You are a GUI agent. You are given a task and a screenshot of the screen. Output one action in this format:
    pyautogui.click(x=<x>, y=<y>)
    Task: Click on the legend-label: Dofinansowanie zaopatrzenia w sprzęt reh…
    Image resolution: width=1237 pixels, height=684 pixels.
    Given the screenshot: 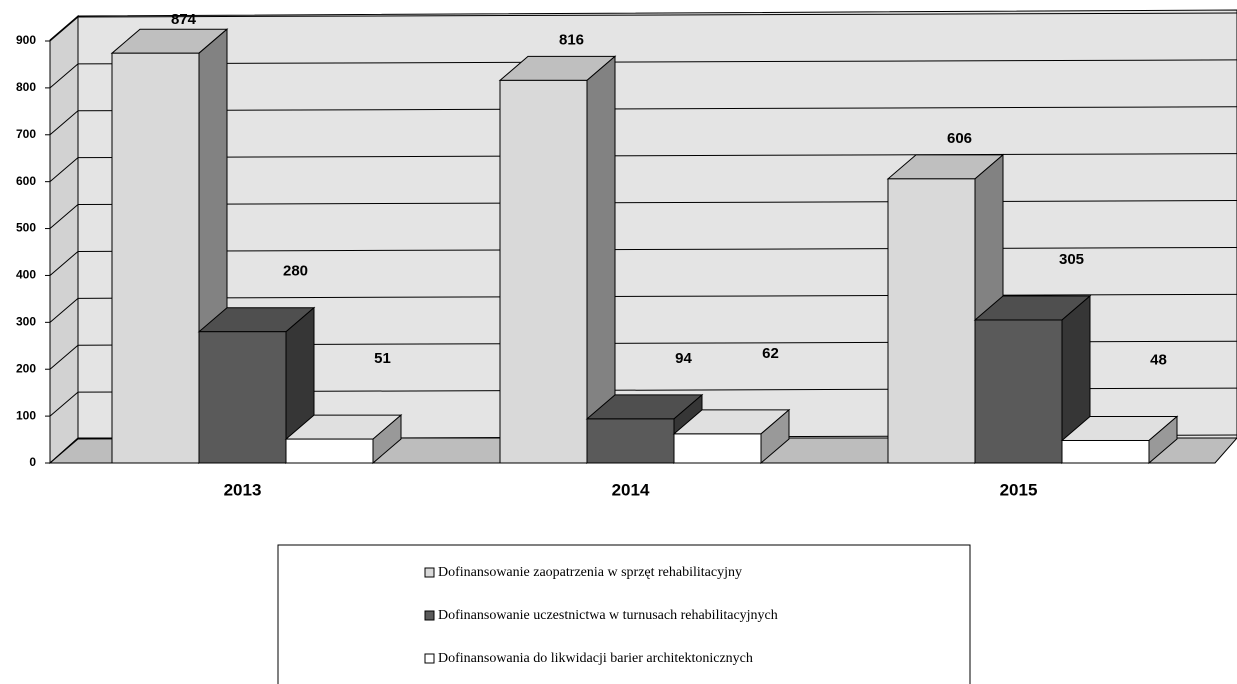 What is the action you would take?
    pyautogui.click(x=590, y=572)
    